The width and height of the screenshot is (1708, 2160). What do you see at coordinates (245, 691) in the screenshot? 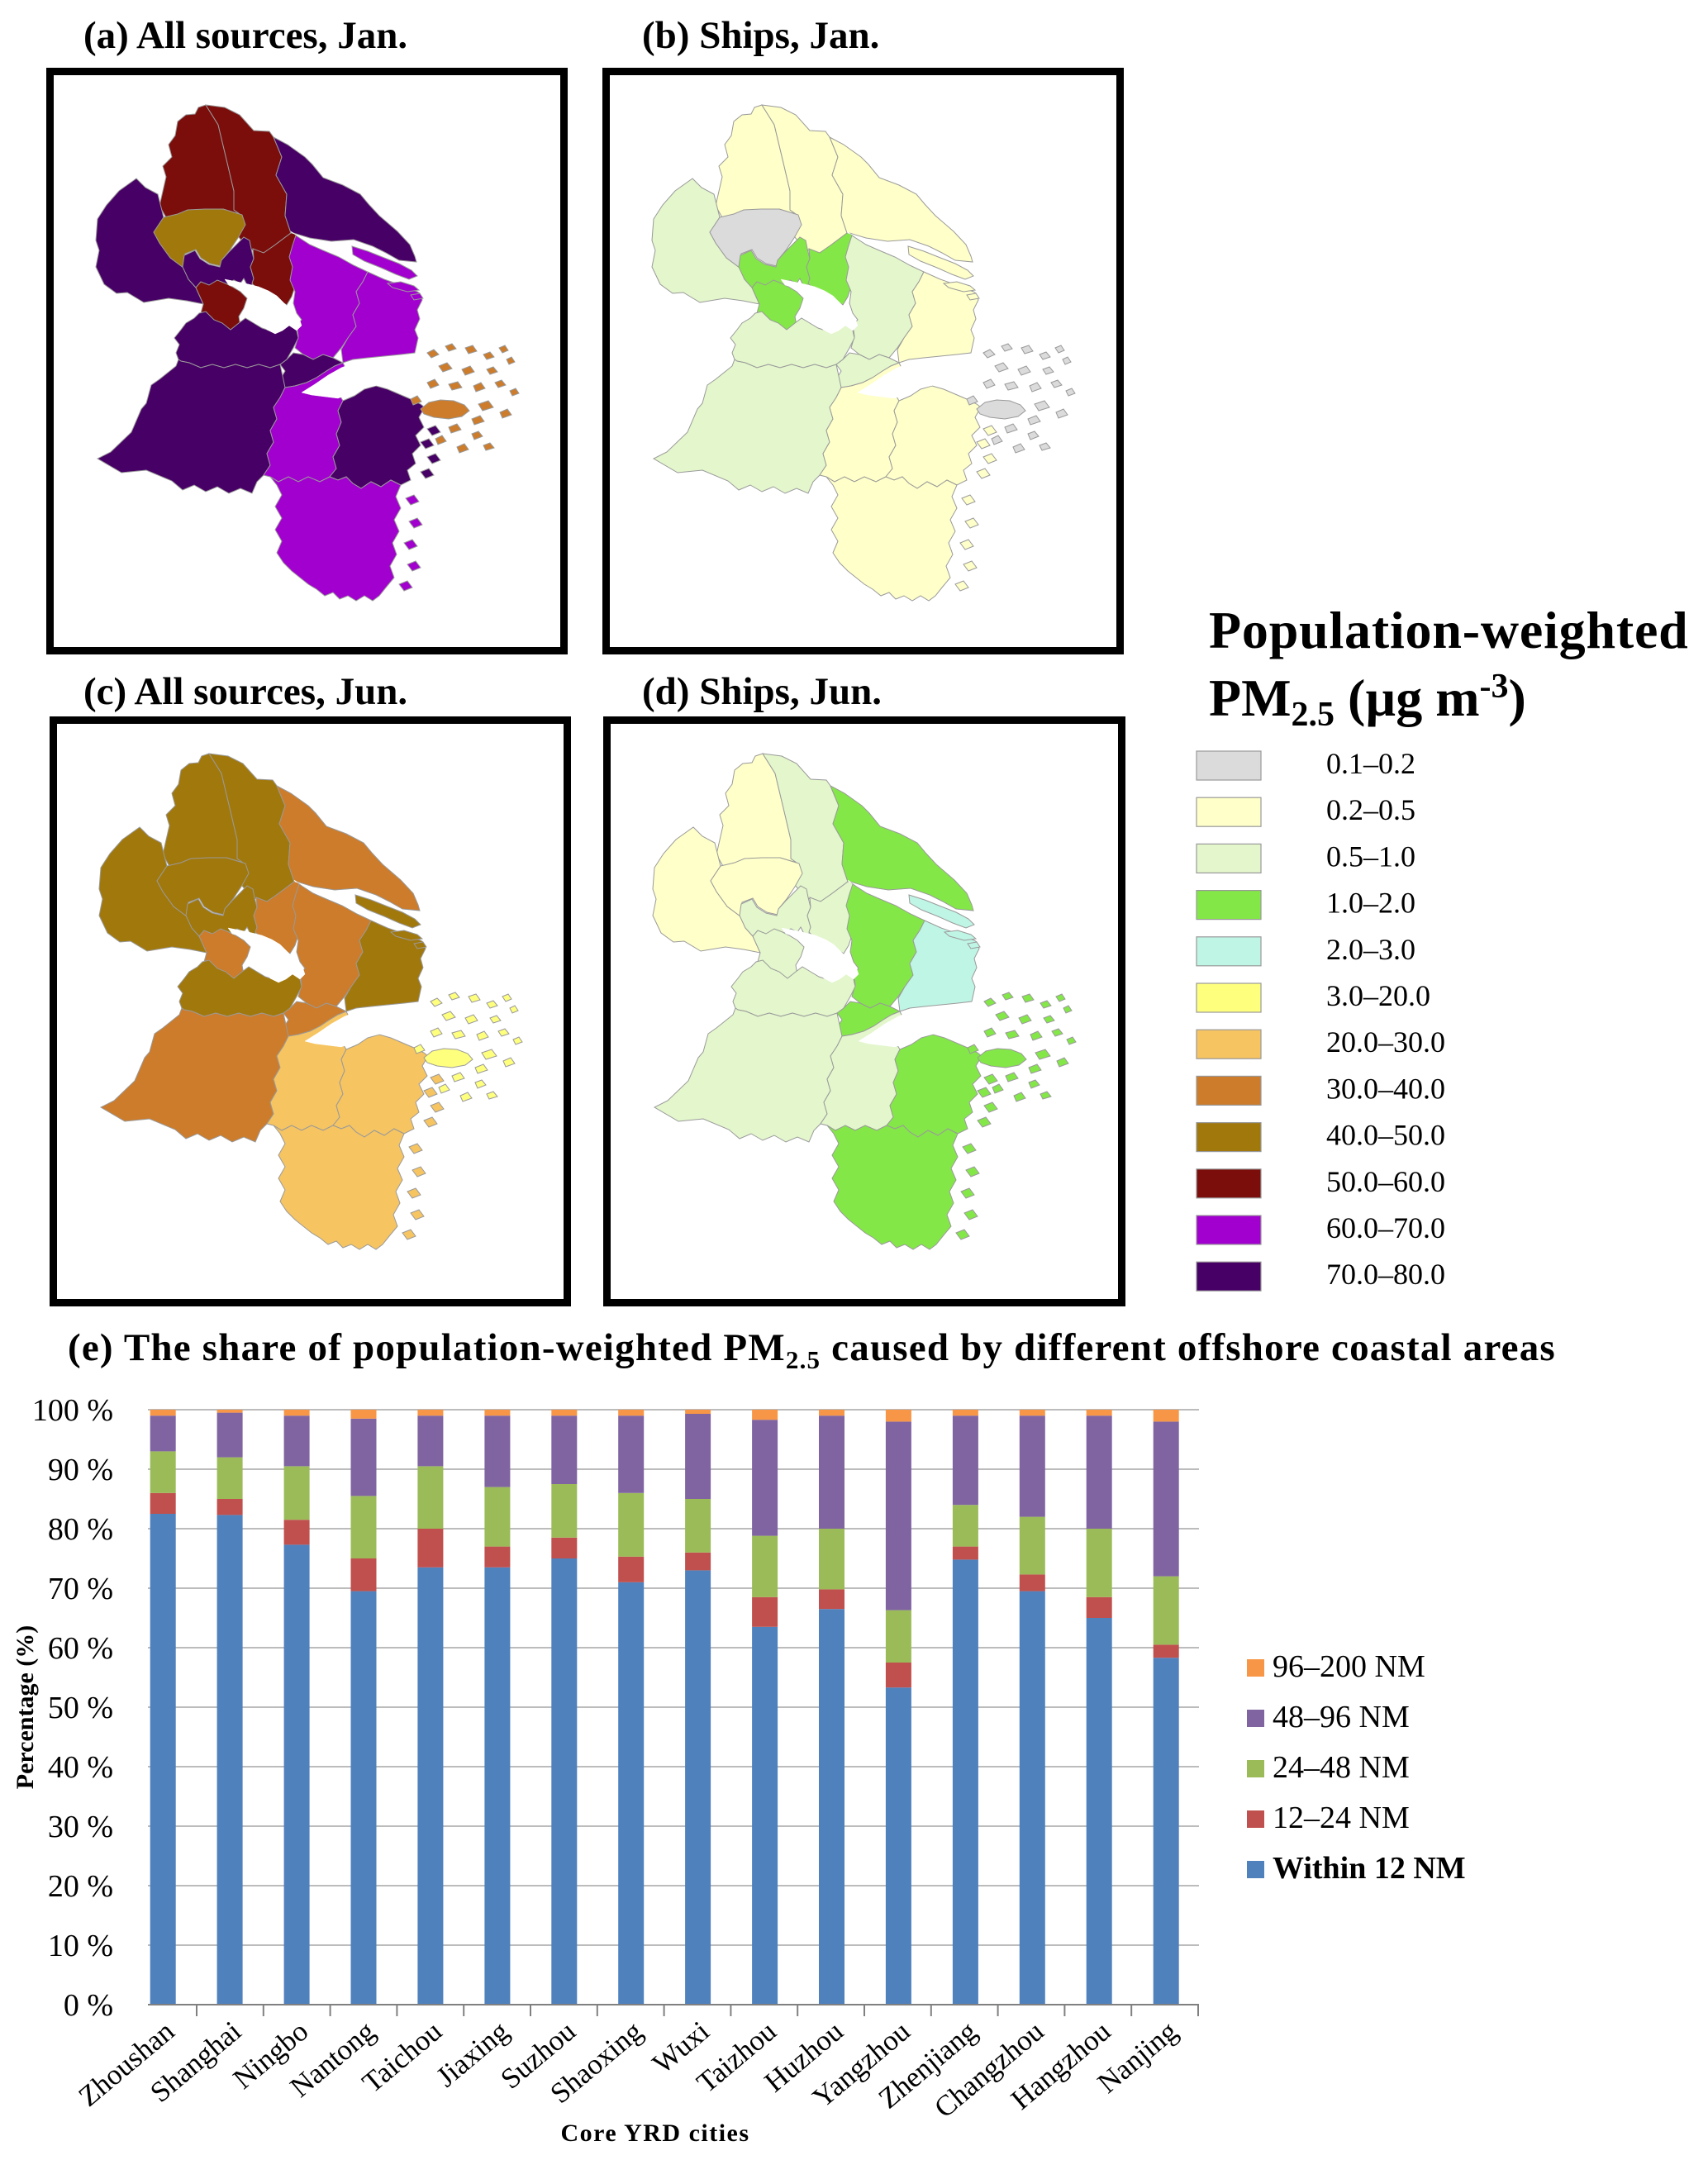
I see `svg-text: (c) All sources, Jun.` at bounding box center [245, 691].